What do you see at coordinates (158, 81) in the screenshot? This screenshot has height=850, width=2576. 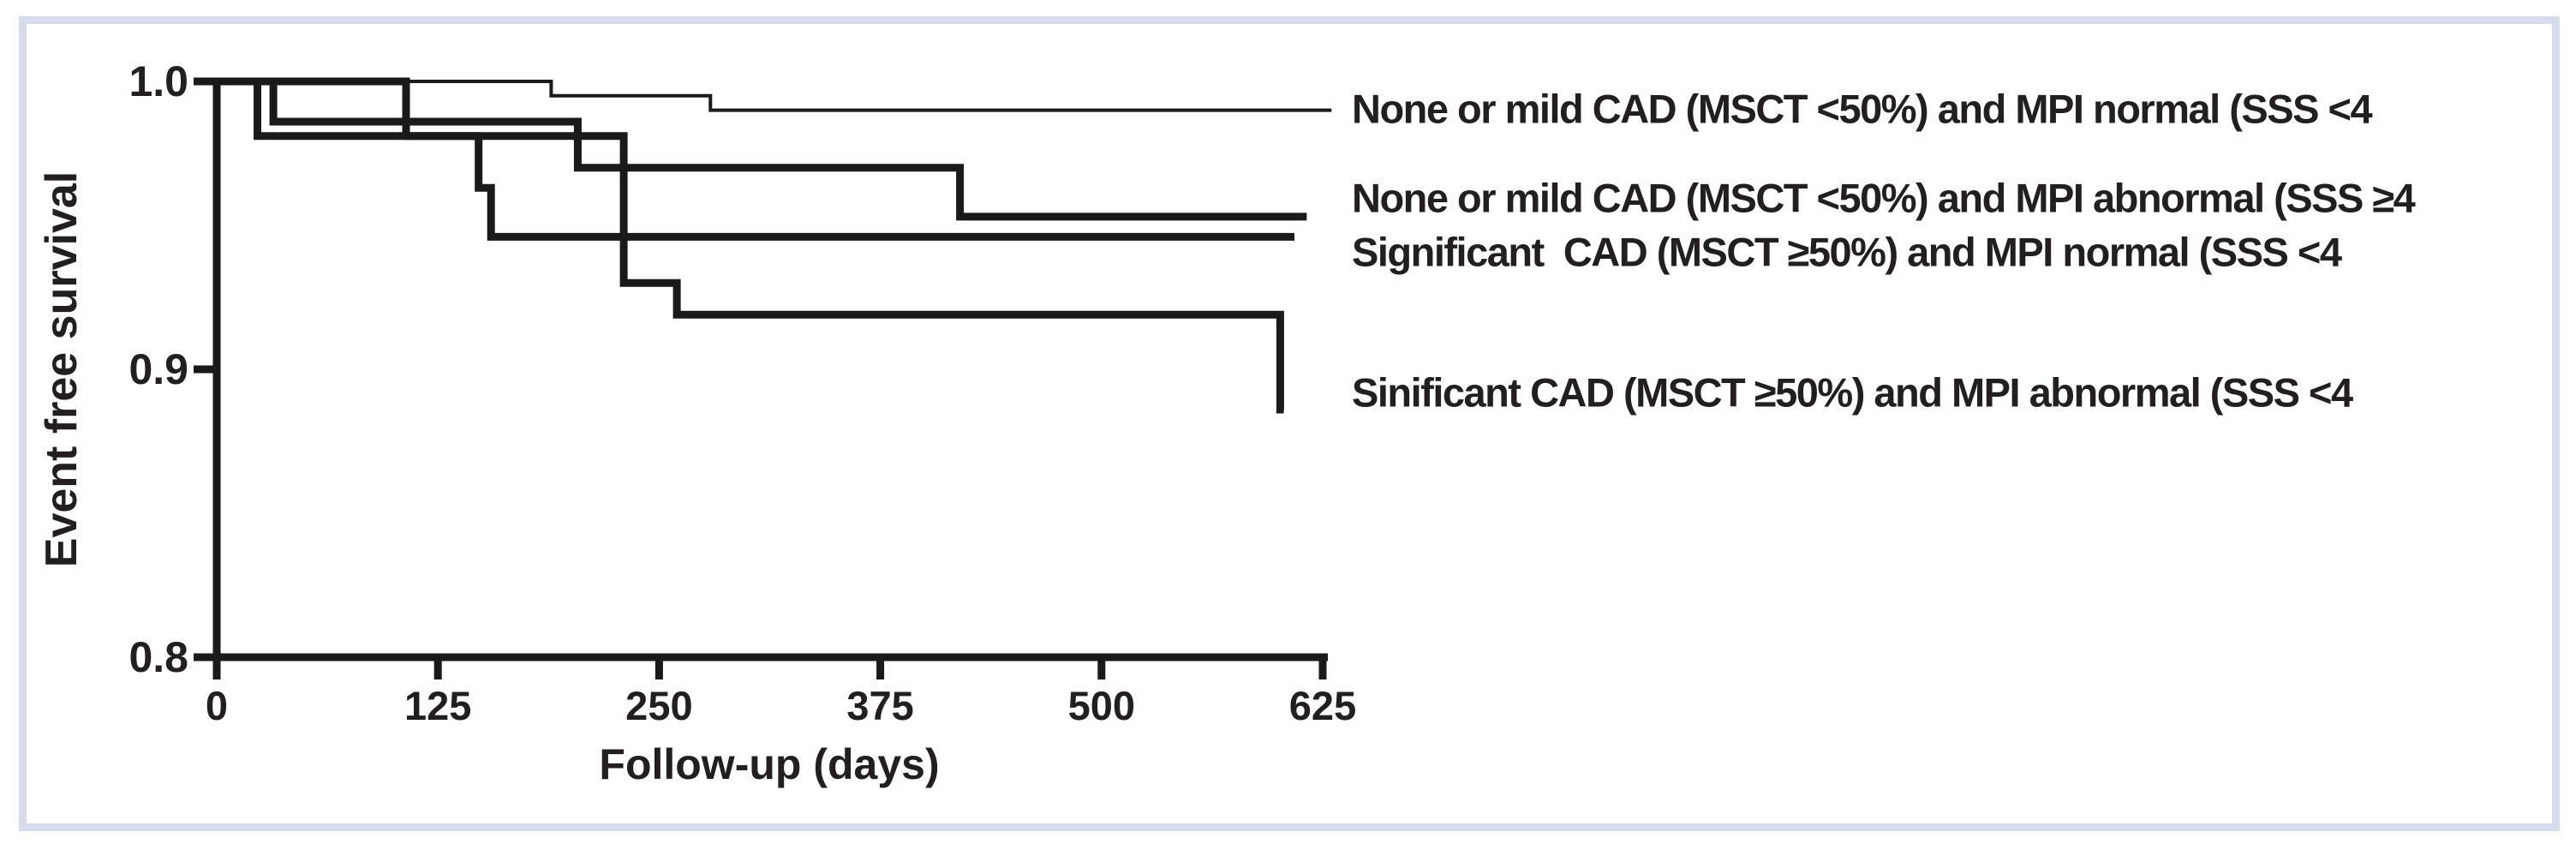 I see `y-tick-label: 1.0` at bounding box center [158, 81].